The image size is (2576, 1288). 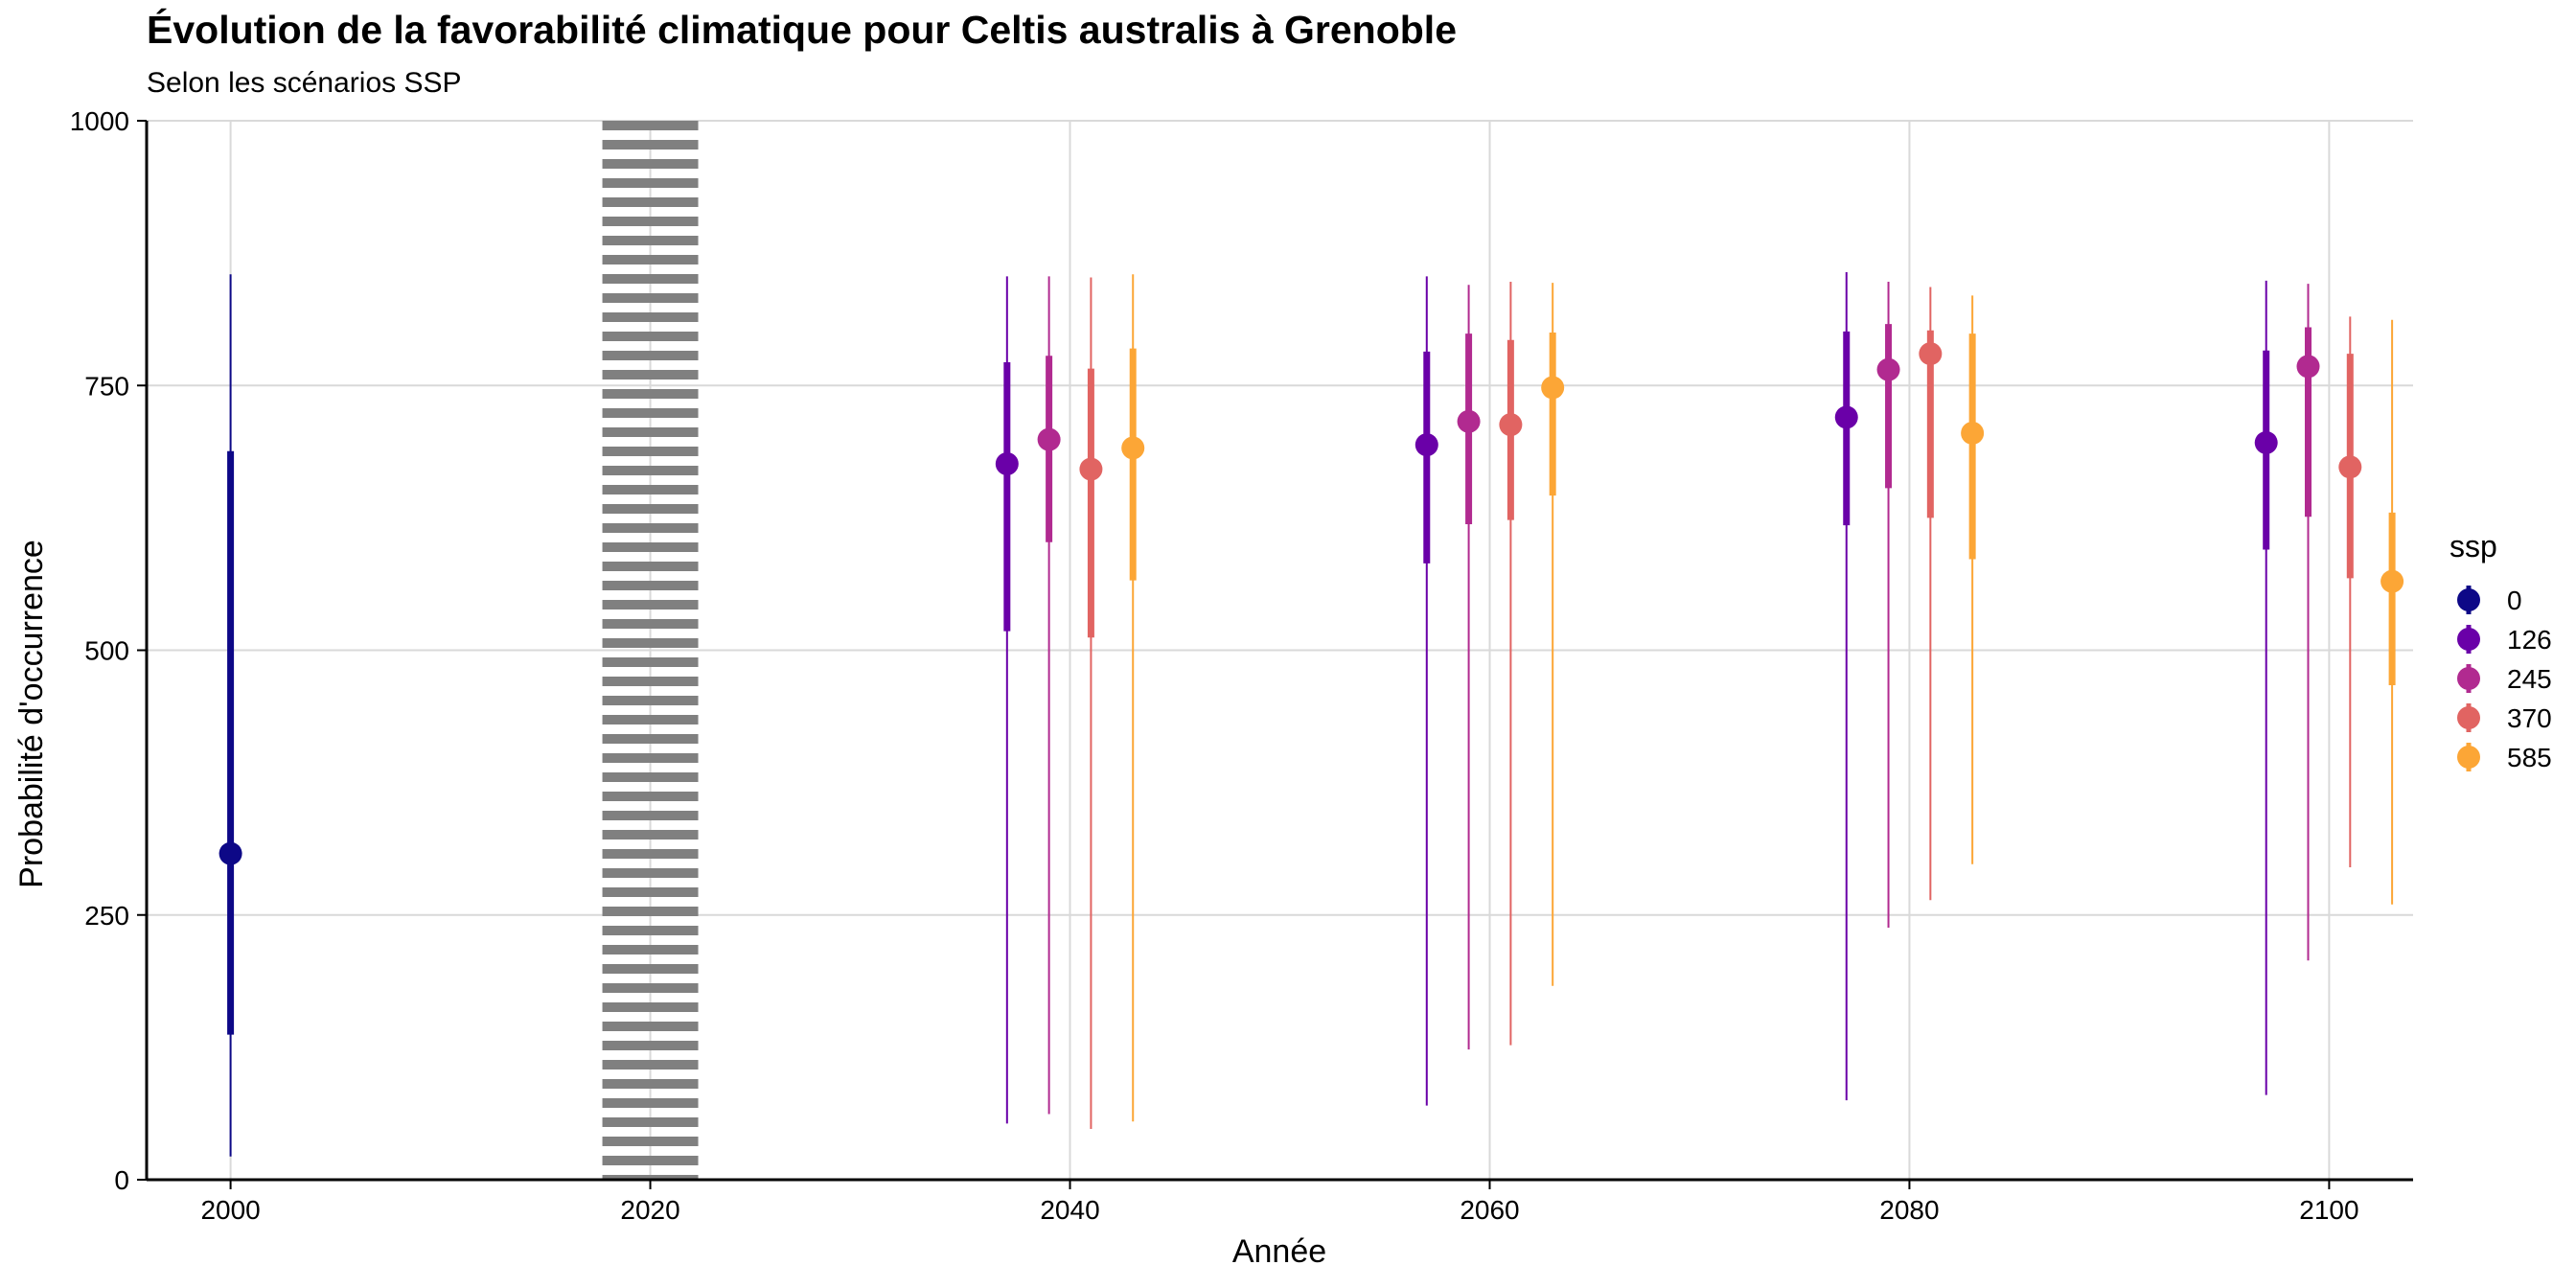 What do you see at coordinates (2529, 679) in the screenshot?
I see `legend-label-ssp-245: 245` at bounding box center [2529, 679].